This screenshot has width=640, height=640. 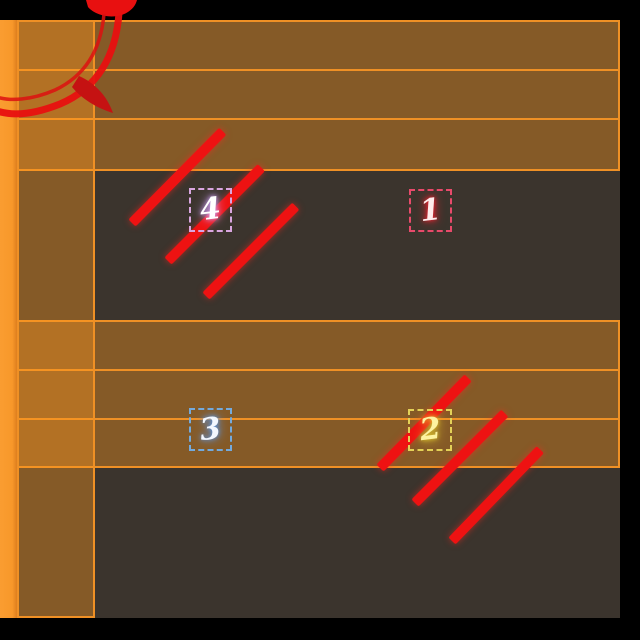 I want to click on left-column-overlay, so click(x=56, y=319).